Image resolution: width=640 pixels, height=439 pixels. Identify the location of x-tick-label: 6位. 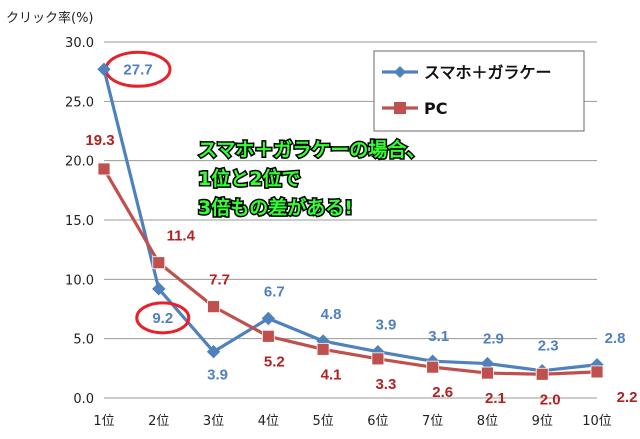
(377, 421).